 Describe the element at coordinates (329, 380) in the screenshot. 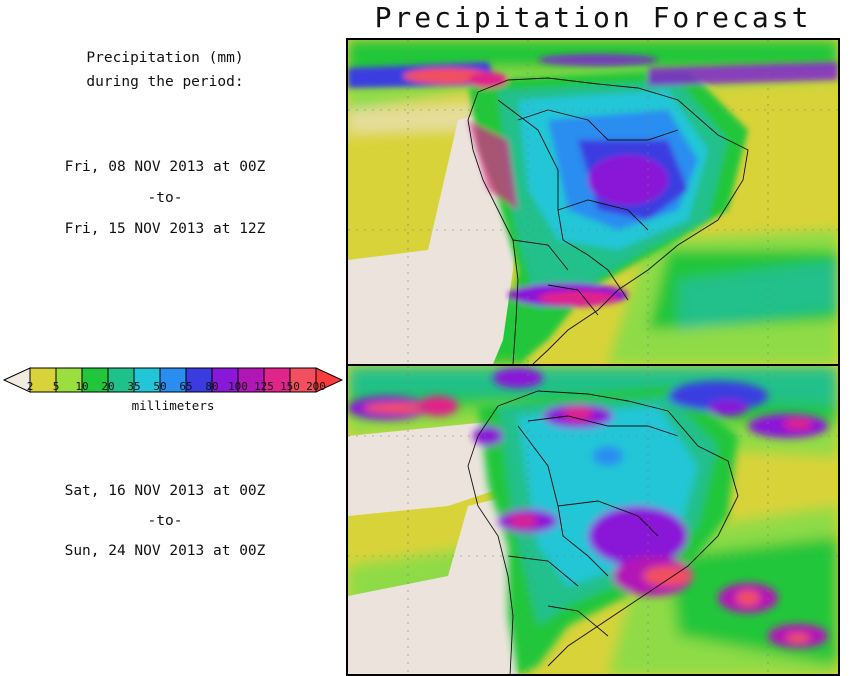

I see `colorbar-over-arrow` at that location.